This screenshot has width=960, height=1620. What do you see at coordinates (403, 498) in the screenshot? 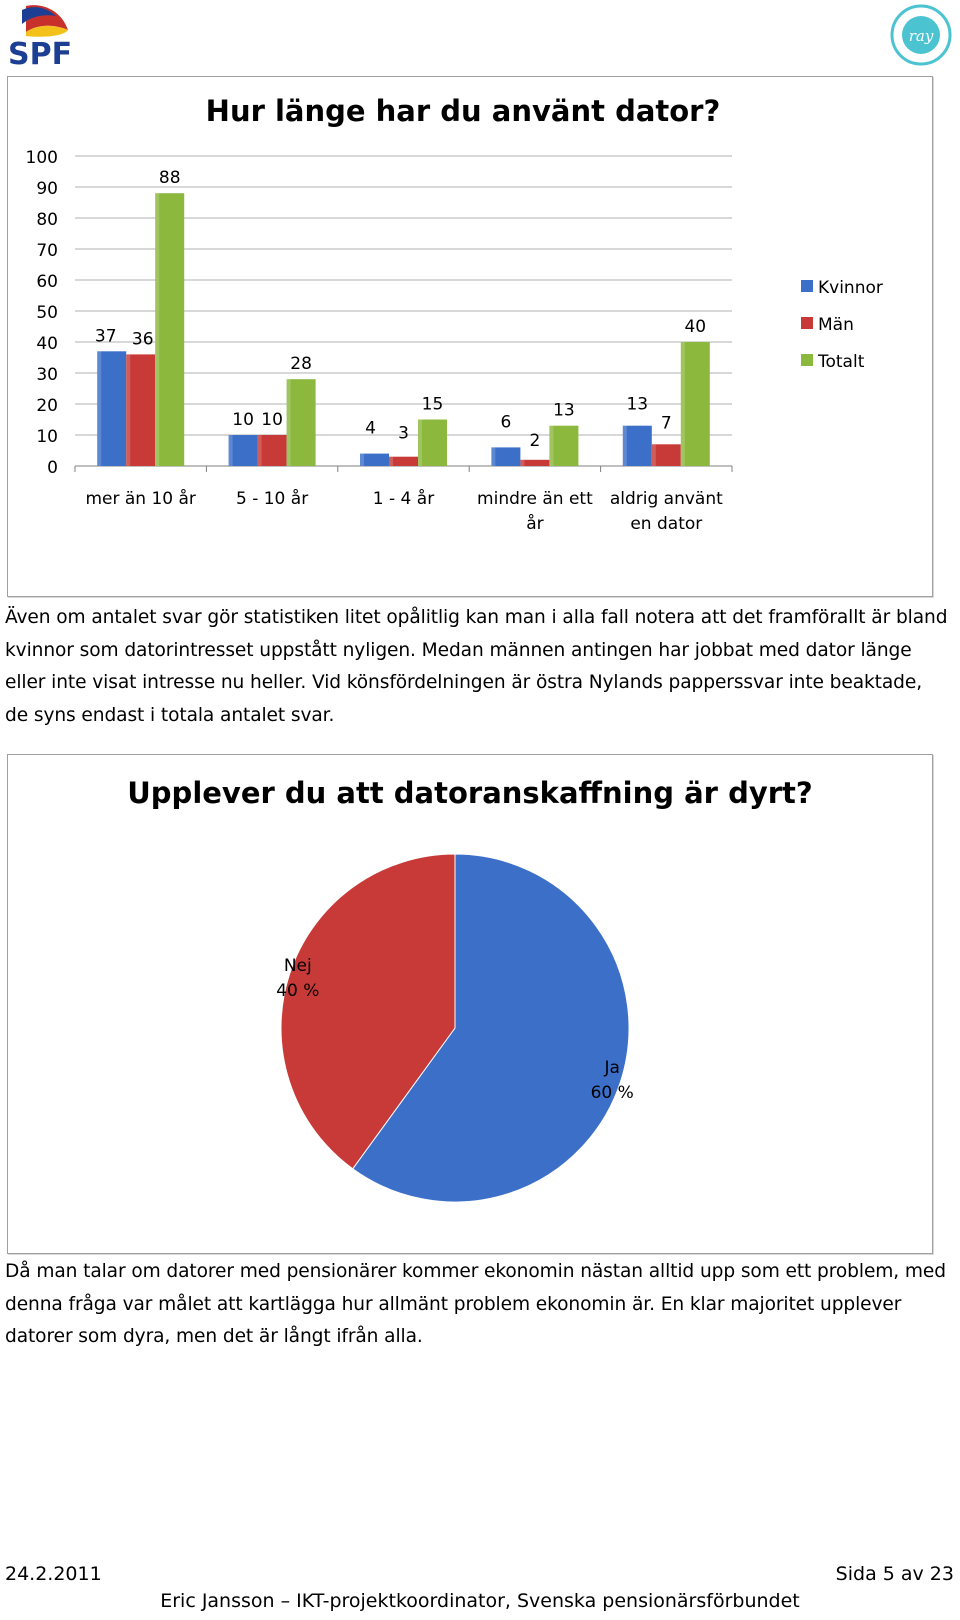
I see `x-tick-label: 1 - 4 år` at bounding box center [403, 498].